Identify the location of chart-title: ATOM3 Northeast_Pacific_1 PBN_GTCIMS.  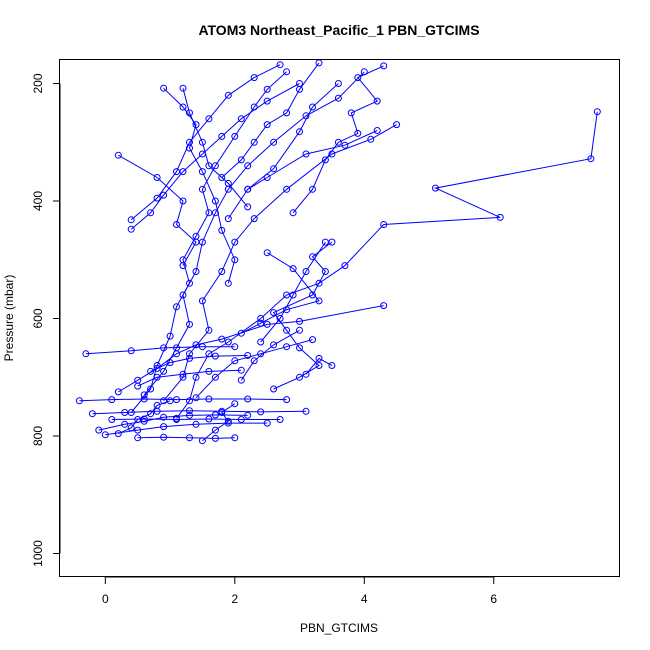
(338, 30).